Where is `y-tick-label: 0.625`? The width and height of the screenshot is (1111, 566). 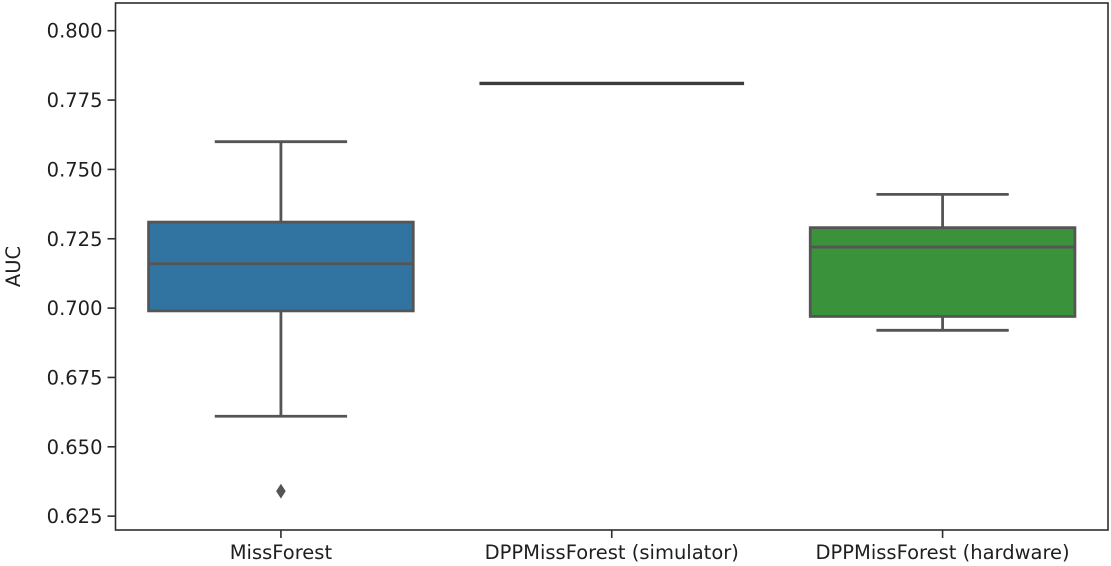 y-tick-label: 0.625 is located at coordinates (75, 516).